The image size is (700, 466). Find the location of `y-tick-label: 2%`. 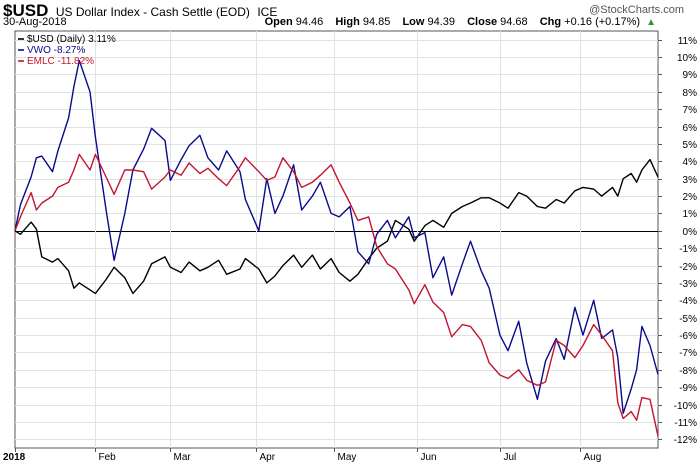

y-tick-label: 2% is located at coordinates (690, 197).